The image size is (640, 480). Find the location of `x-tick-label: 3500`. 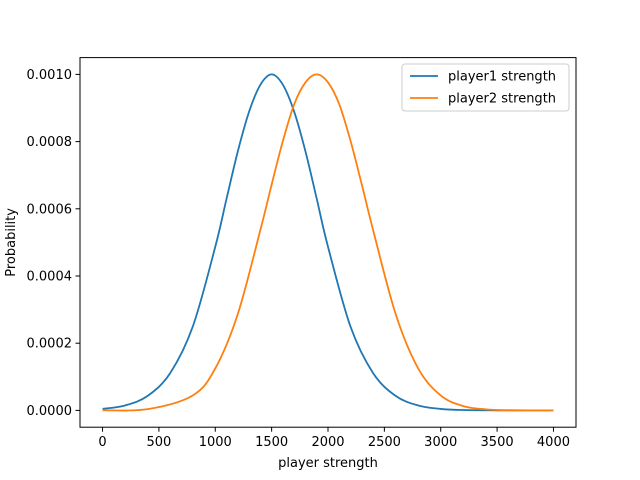

x-tick-label: 3500 is located at coordinates (497, 442).